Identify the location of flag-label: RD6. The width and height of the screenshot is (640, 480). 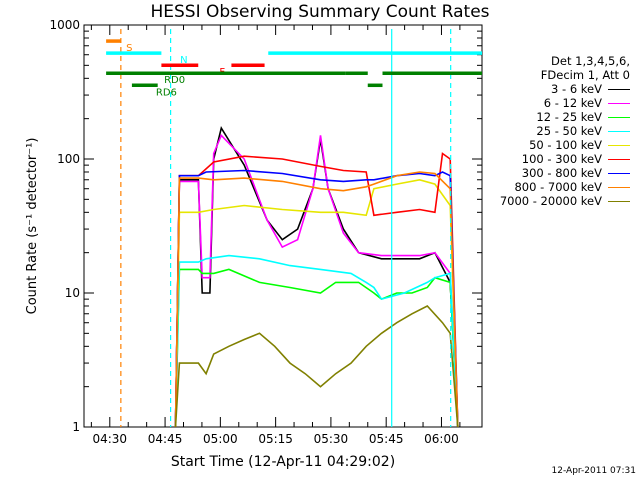
(166, 92).